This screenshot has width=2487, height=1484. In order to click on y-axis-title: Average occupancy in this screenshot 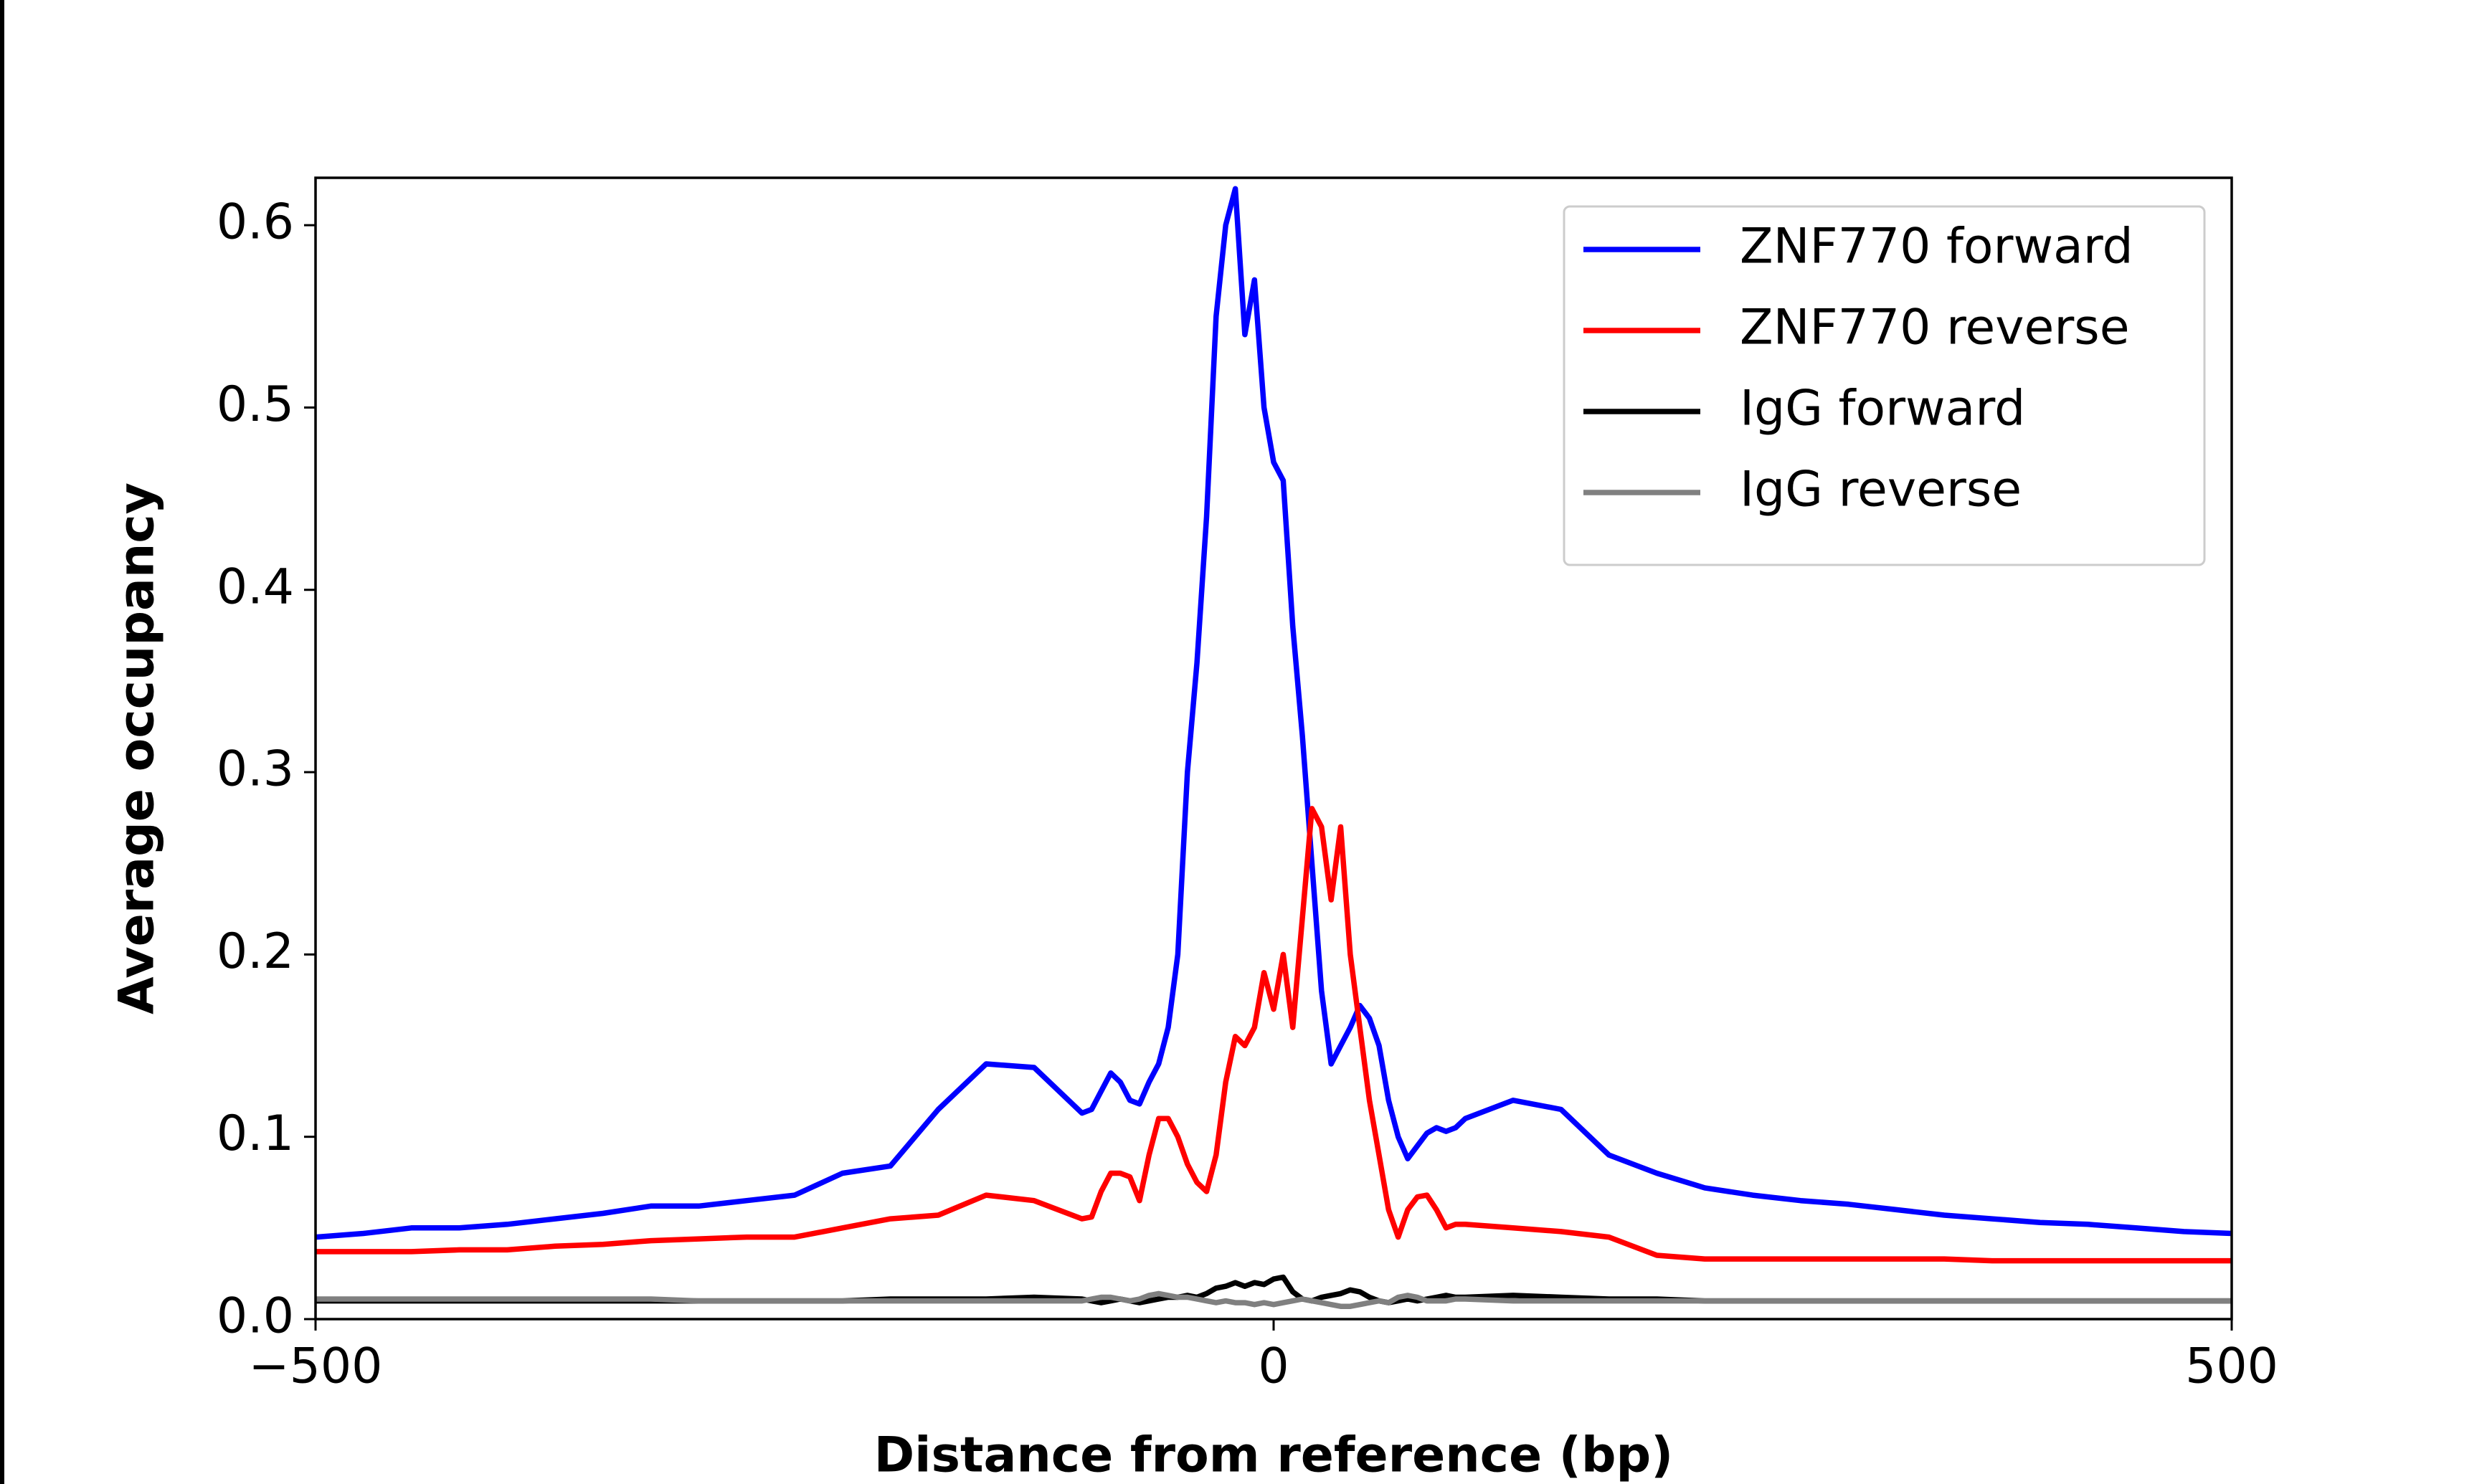, I will do `click(137, 748)`.